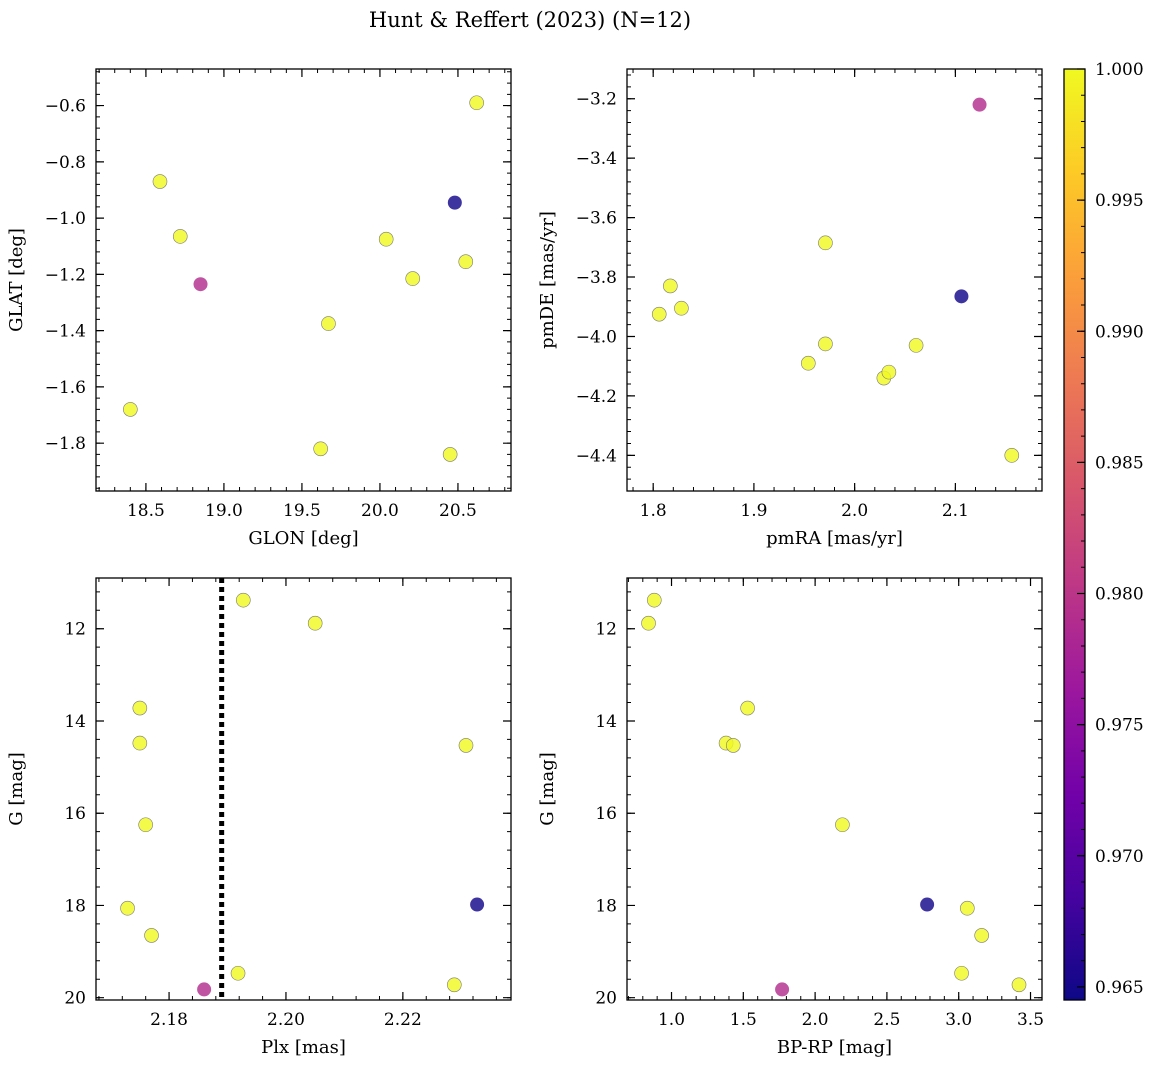  I want to click on y-tick-label: −3.4, so click(596, 159).